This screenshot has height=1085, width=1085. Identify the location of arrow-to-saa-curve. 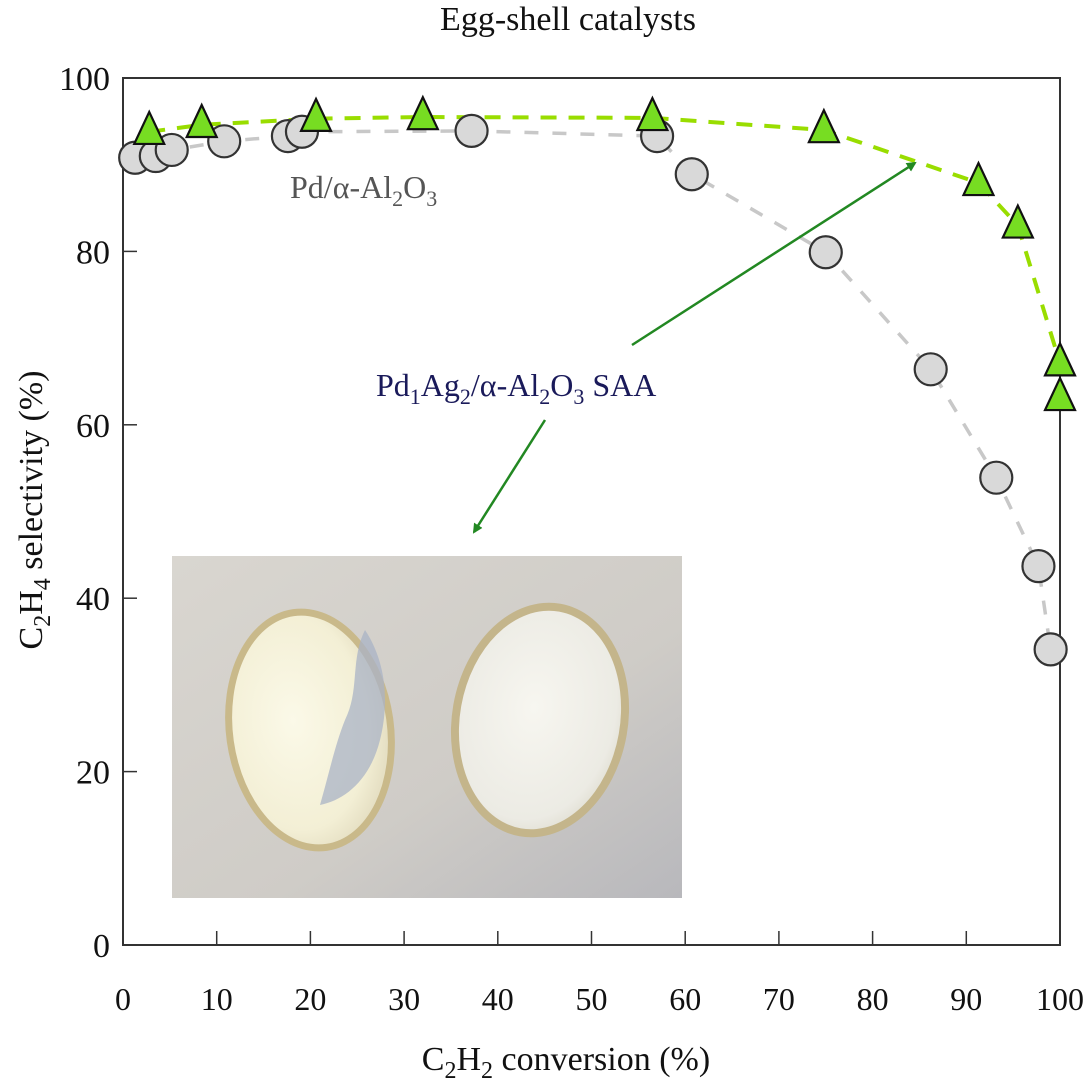
(774, 254).